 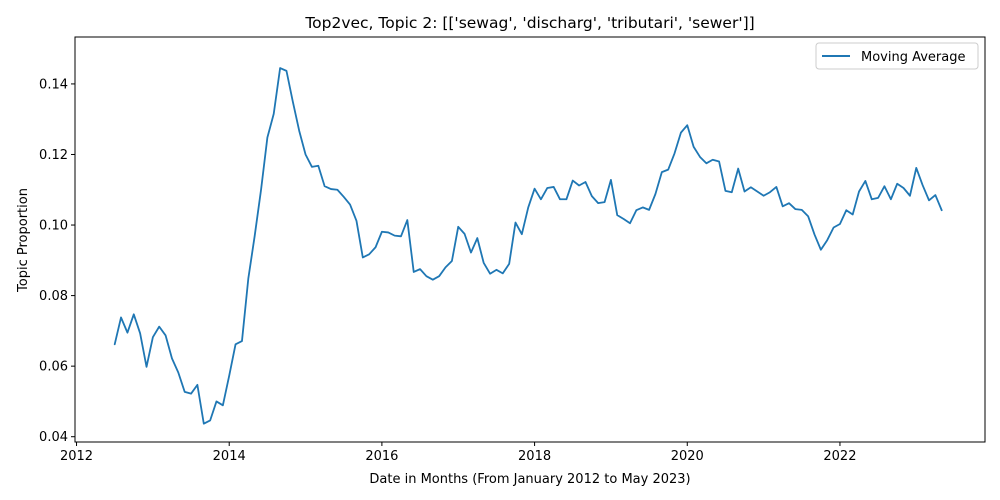 I want to click on x-tick-label-2018: 2018, so click(x=534, y=456).